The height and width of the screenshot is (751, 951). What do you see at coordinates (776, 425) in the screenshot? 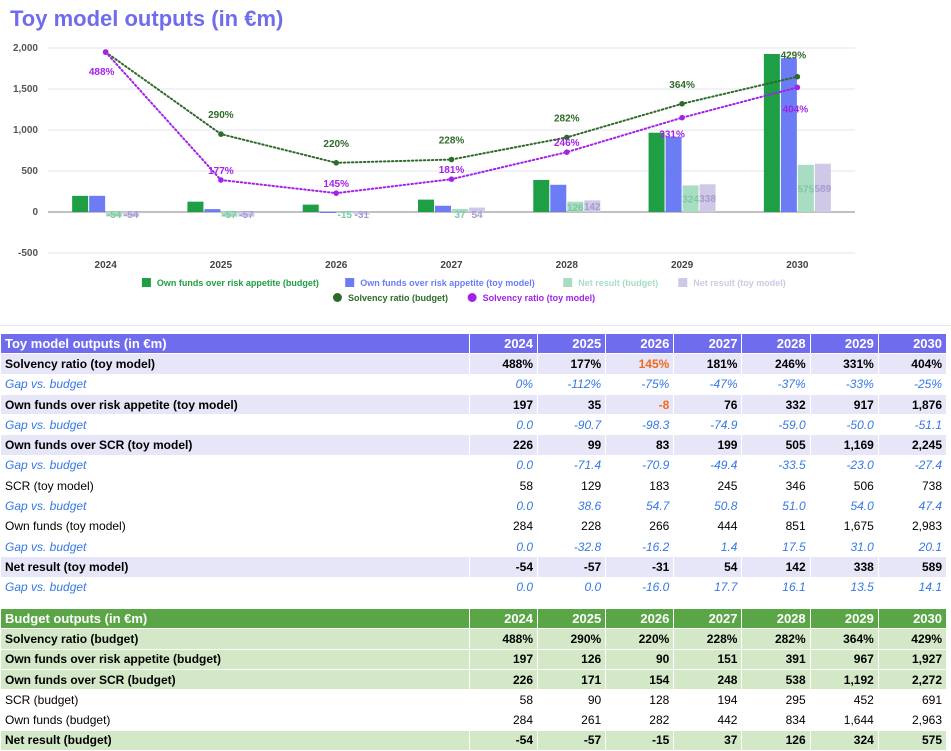
I see `cell-value: -59.0` at bounding box center [776, 425].